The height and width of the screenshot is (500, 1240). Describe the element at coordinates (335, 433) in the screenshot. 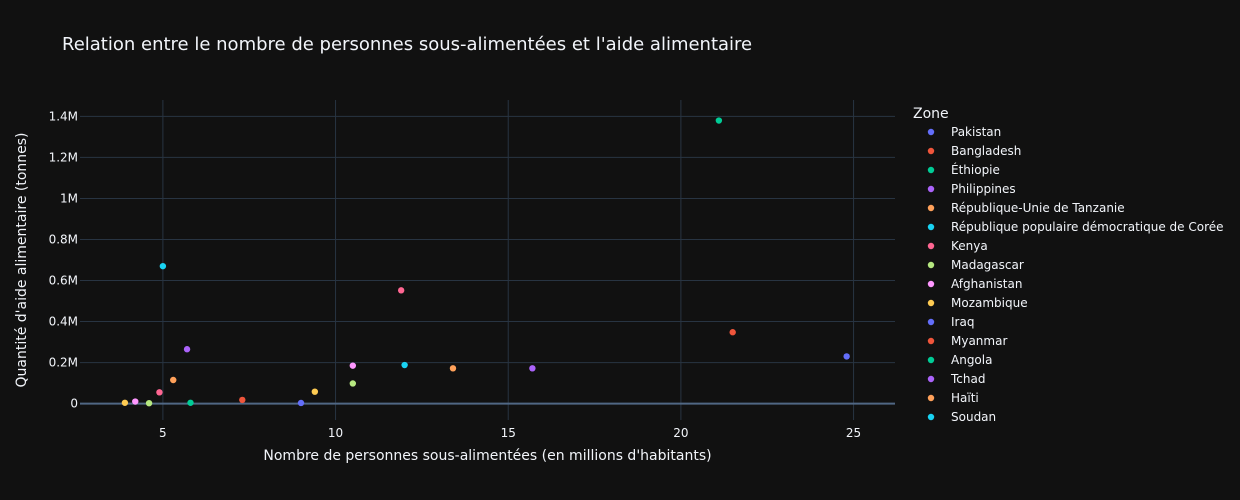

I see `x-tick-label-1: 10` at that location.